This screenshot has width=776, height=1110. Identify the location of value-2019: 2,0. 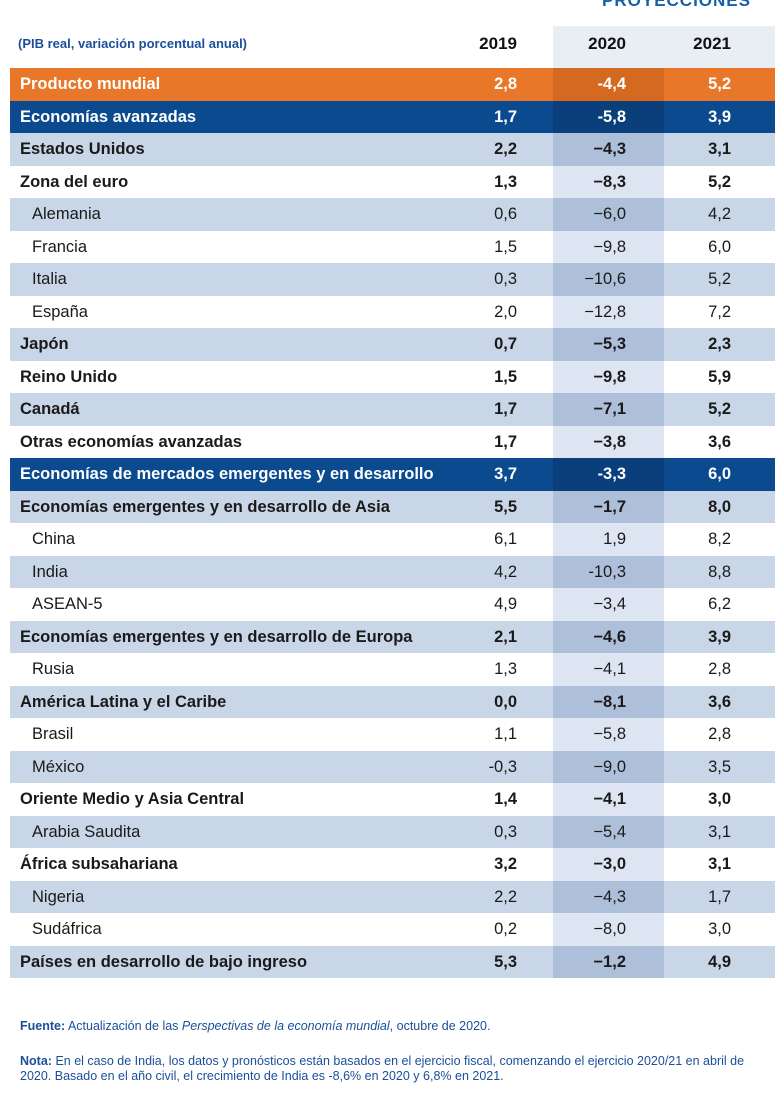
(505, 311).